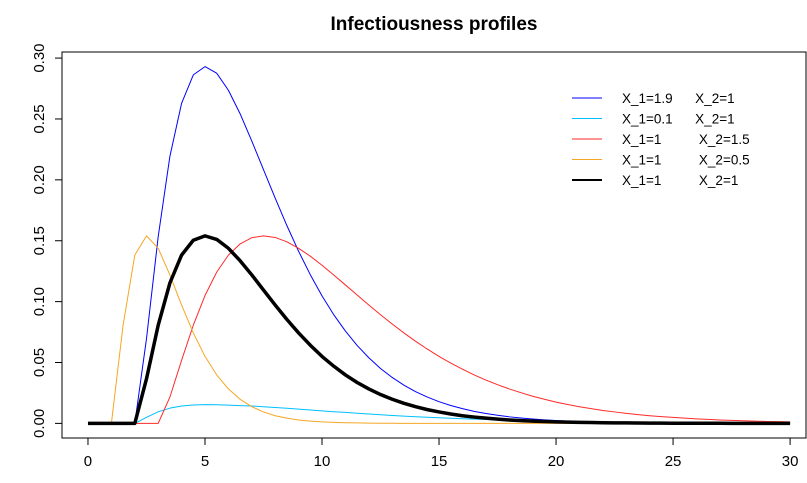 The height and width of the screenshot is (483, 807). What do you see at coordinates (678, 119) in the screenshot?
I see `legend-label: X_1=0.1 X_2=1` at bounding box center [678, 119].